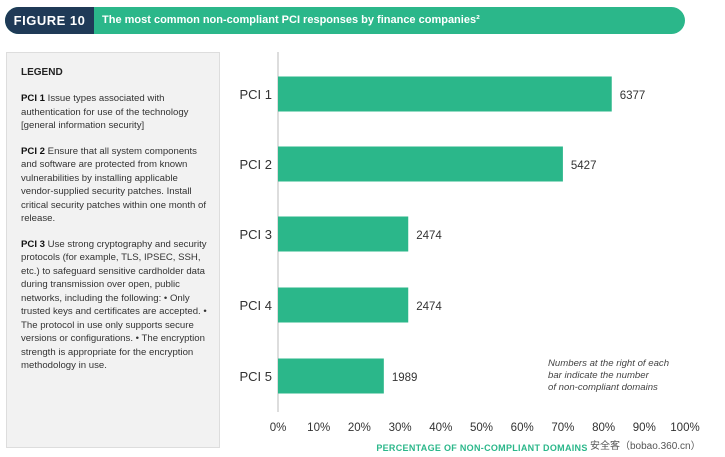 This screenshot has height=457, width=725. Describe the element at coordinates (584, 166) in the screenshot. I see `data-label: 5427` at that location.